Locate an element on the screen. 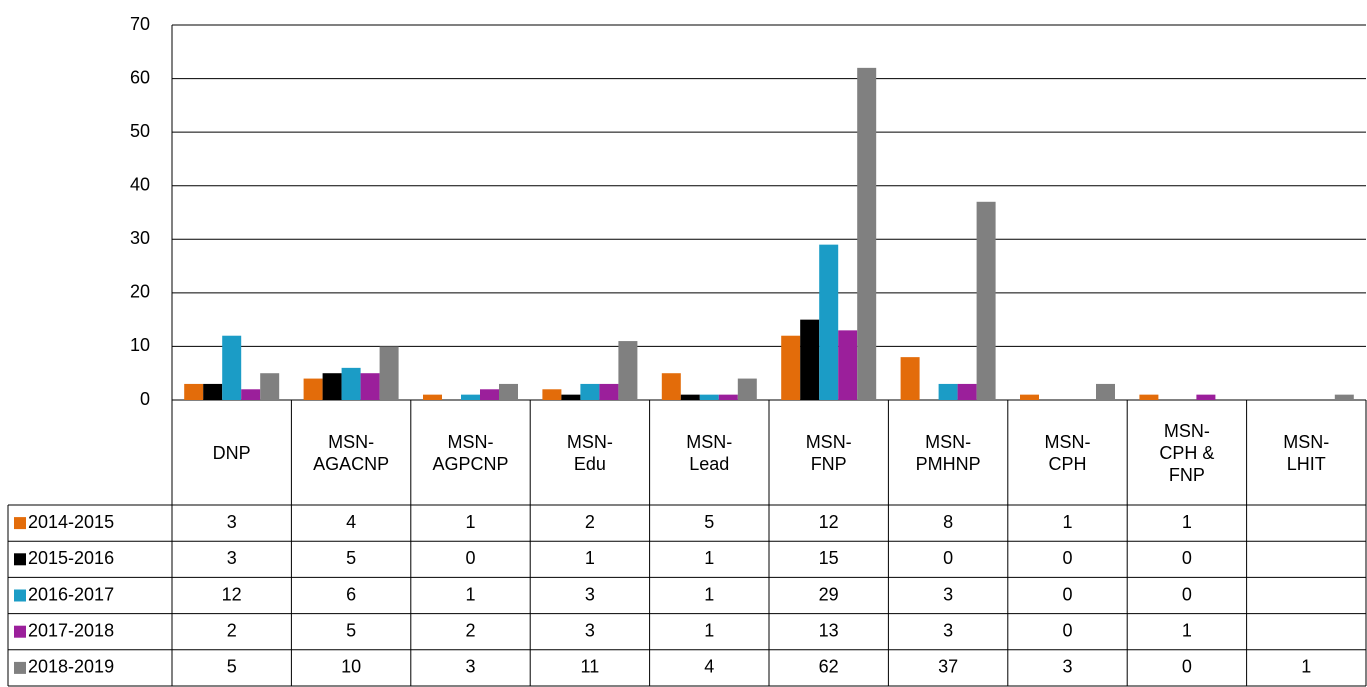 The height and width of the screenshot is (687, 1367). category-cell: MSN-Edu is located at coordinates (589, 452).